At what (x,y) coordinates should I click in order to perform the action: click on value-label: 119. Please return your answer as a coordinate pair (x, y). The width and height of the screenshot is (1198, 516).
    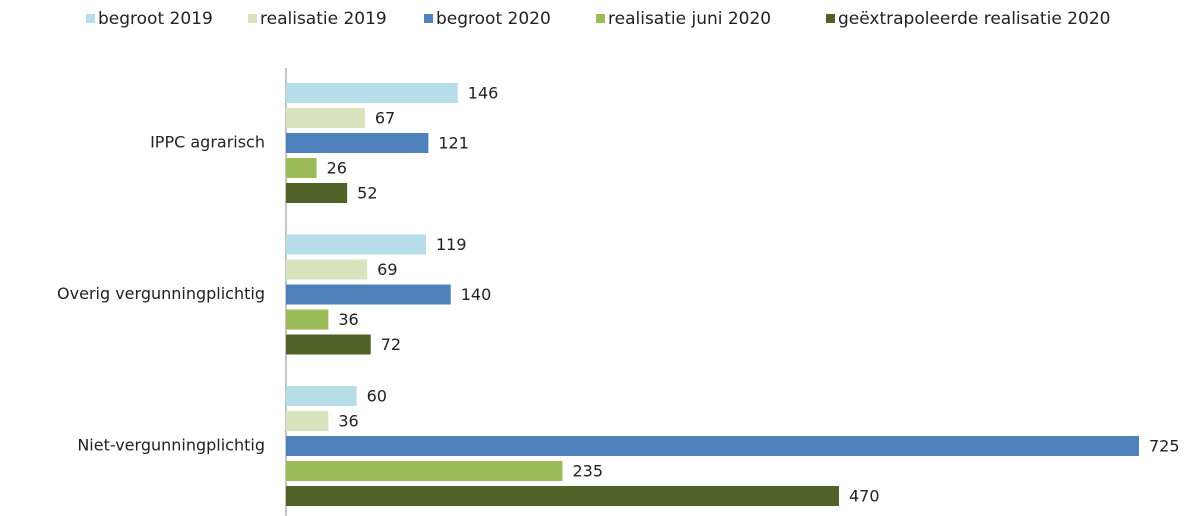
    Looking at the image, I should click on (451, 244).